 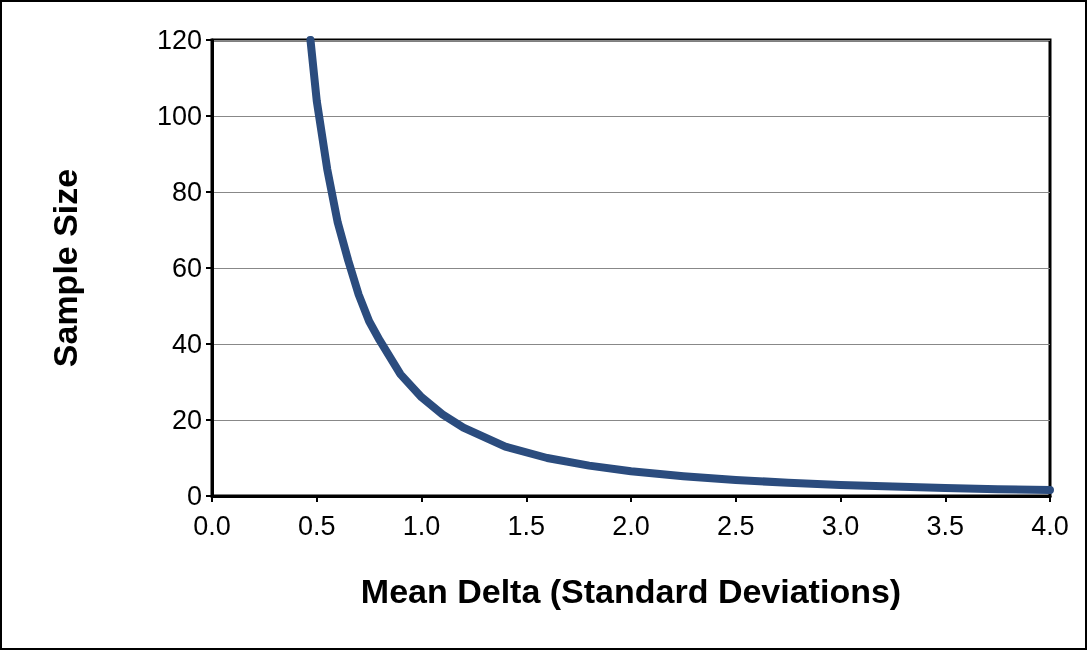 What do you see at coordinates (631, 591) in the screenshot?
I see `x-axis-title: Mean Delta (Standard Deviations)` at bounding box center [631, 591].